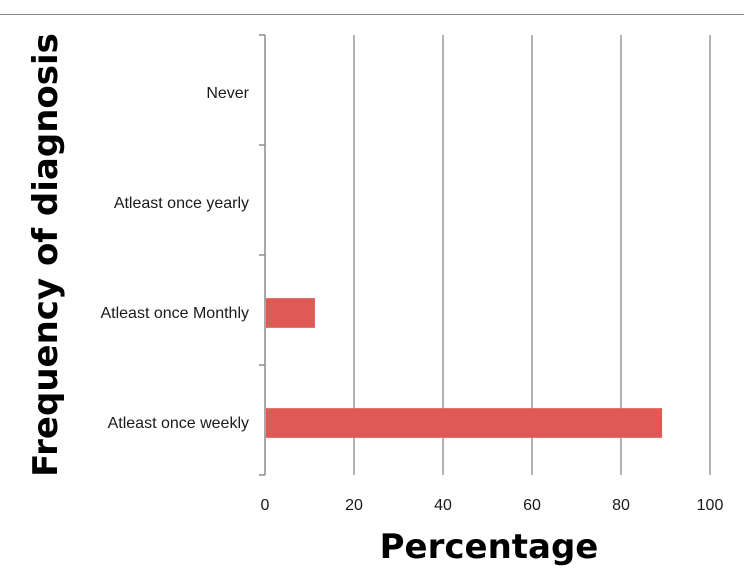 This screenshot has height=588, width=744. Describe the element at coordinates (262, 255) in the screenshot. I see `axes` at that location.